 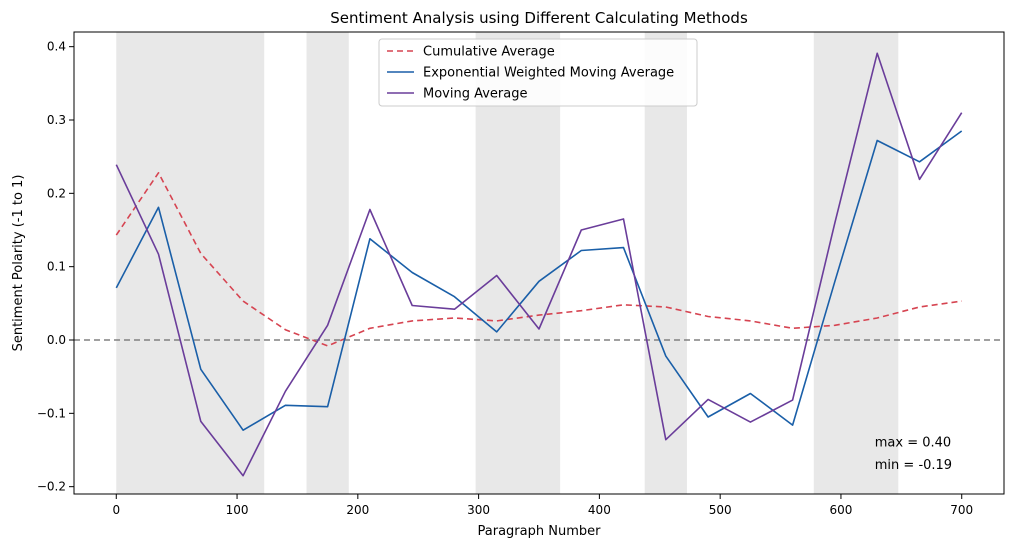 I want to click on x-tick-label: 200, so click(x=357, y=510).